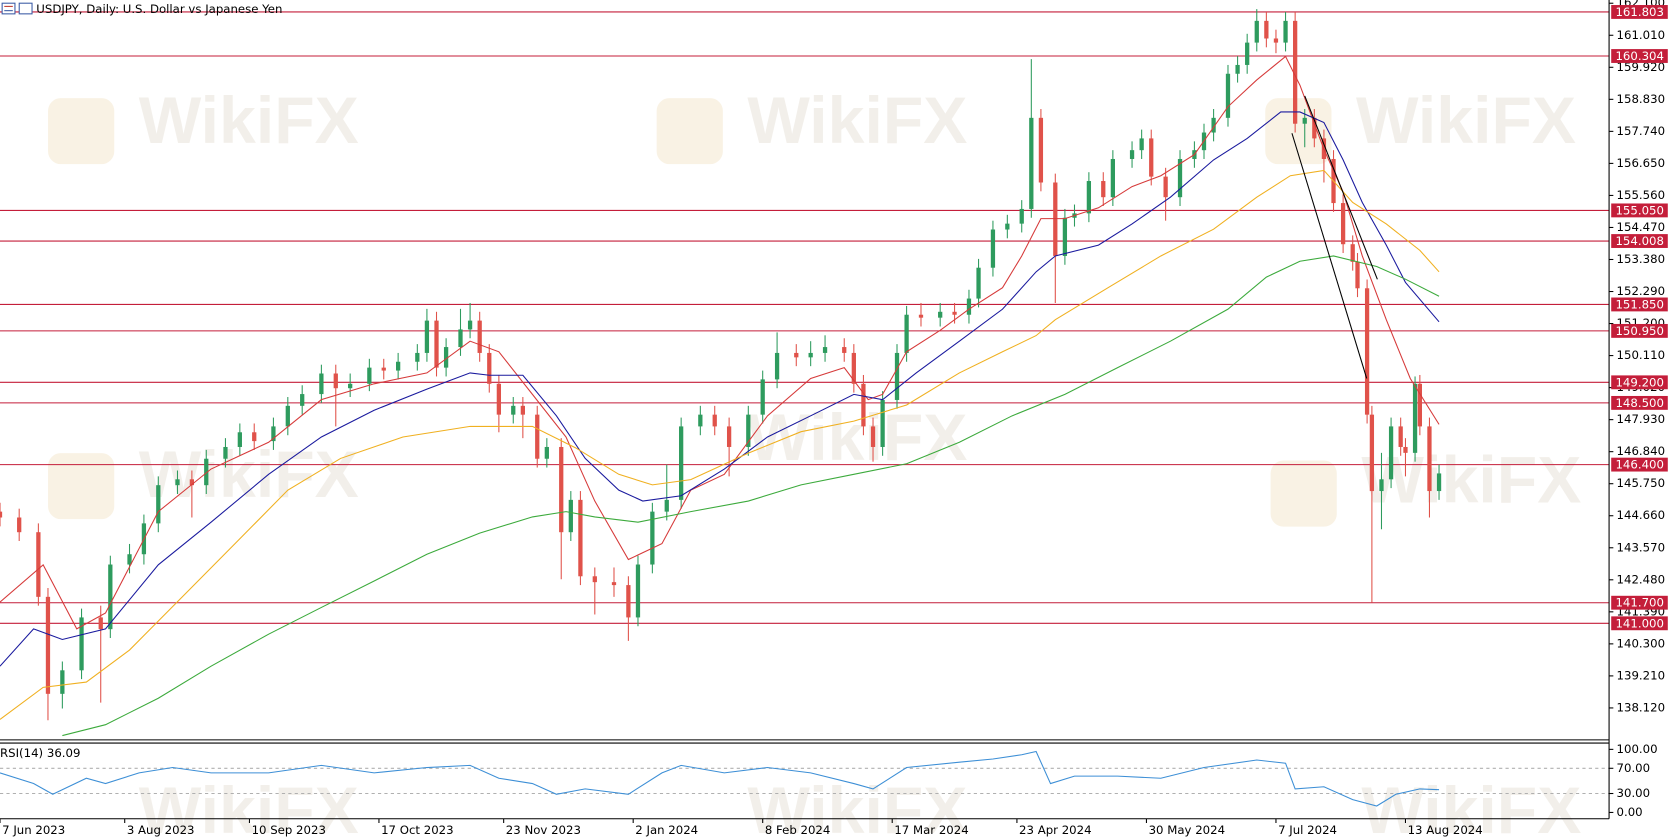 This screenshot has width=1671, height=839. I want to click on y-tick-label: 150.110, so click(1641, 355).